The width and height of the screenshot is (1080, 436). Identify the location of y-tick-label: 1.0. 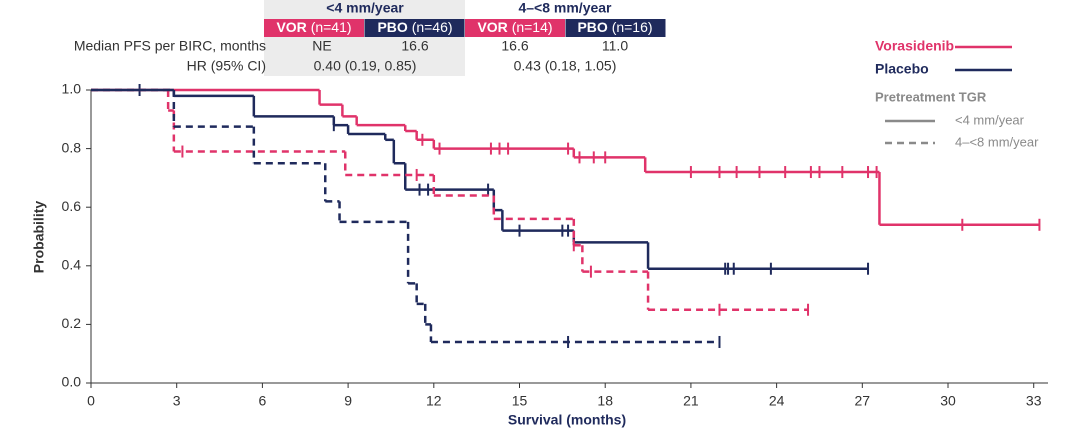
(72, 89).